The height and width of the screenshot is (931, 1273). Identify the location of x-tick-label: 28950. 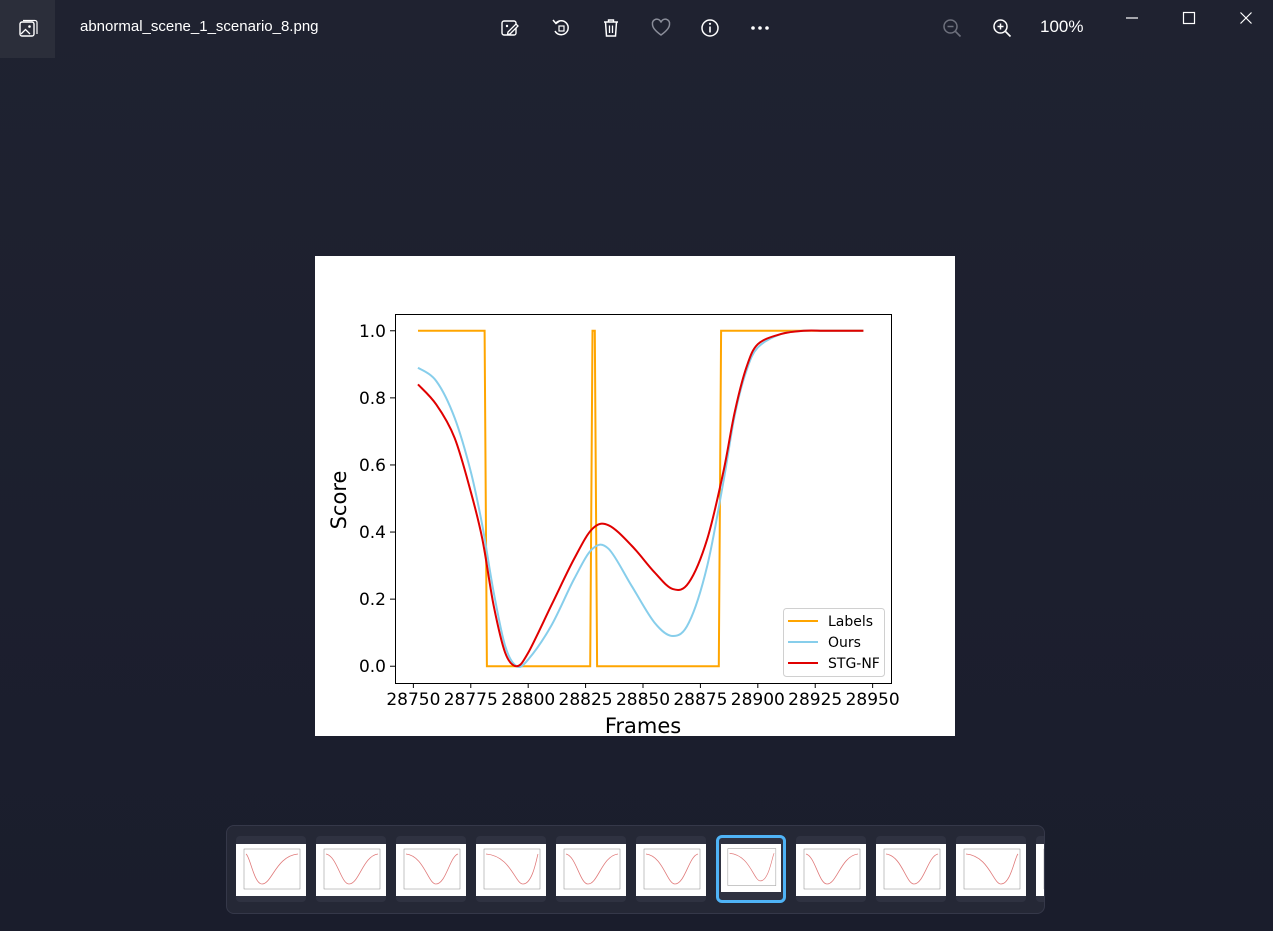
(873, 700).